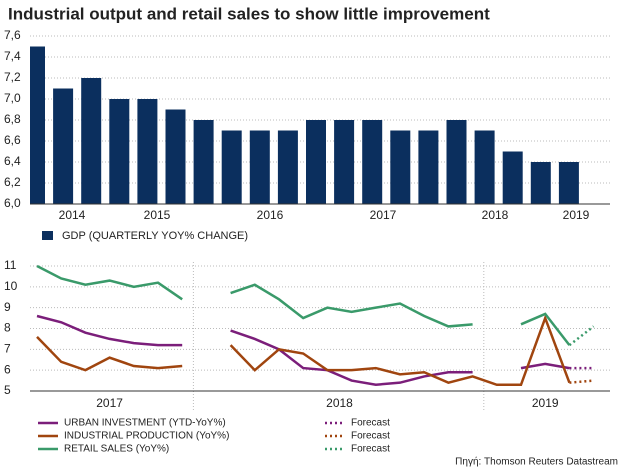  What do you see at coordinates (7, 307) in the screenshot?
I see `y-tick-label: 9` at bounding box center [7, 307].